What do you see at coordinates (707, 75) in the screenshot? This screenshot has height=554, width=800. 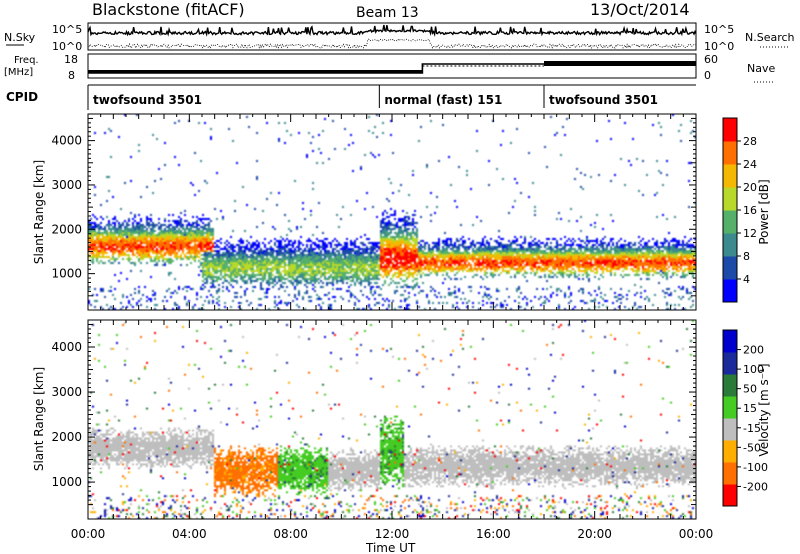 I see `nave-tick-bottom: 0` at bounding box center [707, 75].